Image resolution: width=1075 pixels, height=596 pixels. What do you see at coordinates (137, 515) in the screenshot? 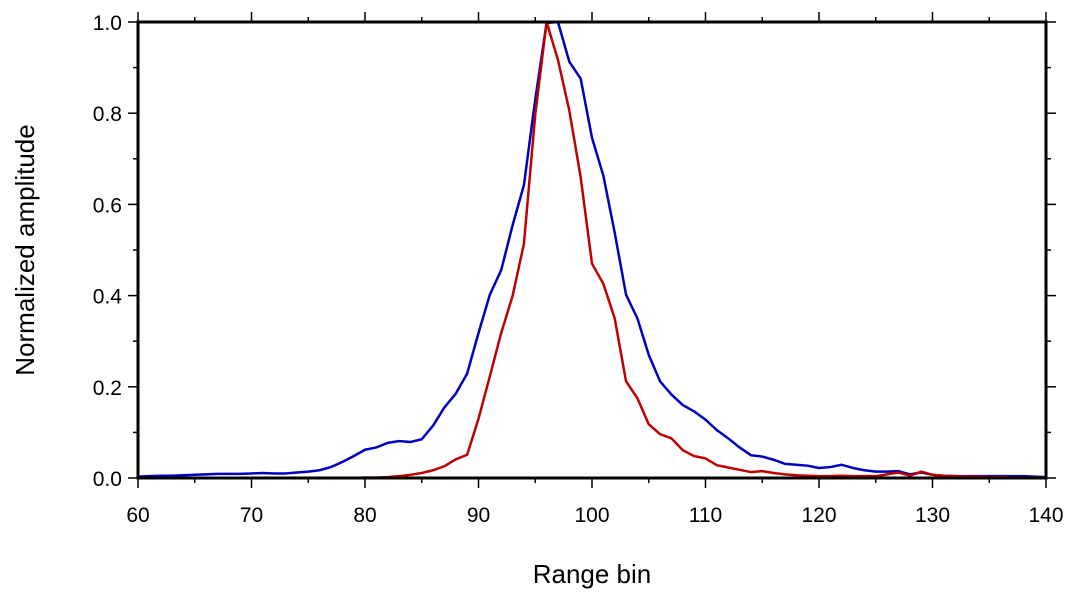
I see `x-tick-label: 60` at bounding box center [137, 515].